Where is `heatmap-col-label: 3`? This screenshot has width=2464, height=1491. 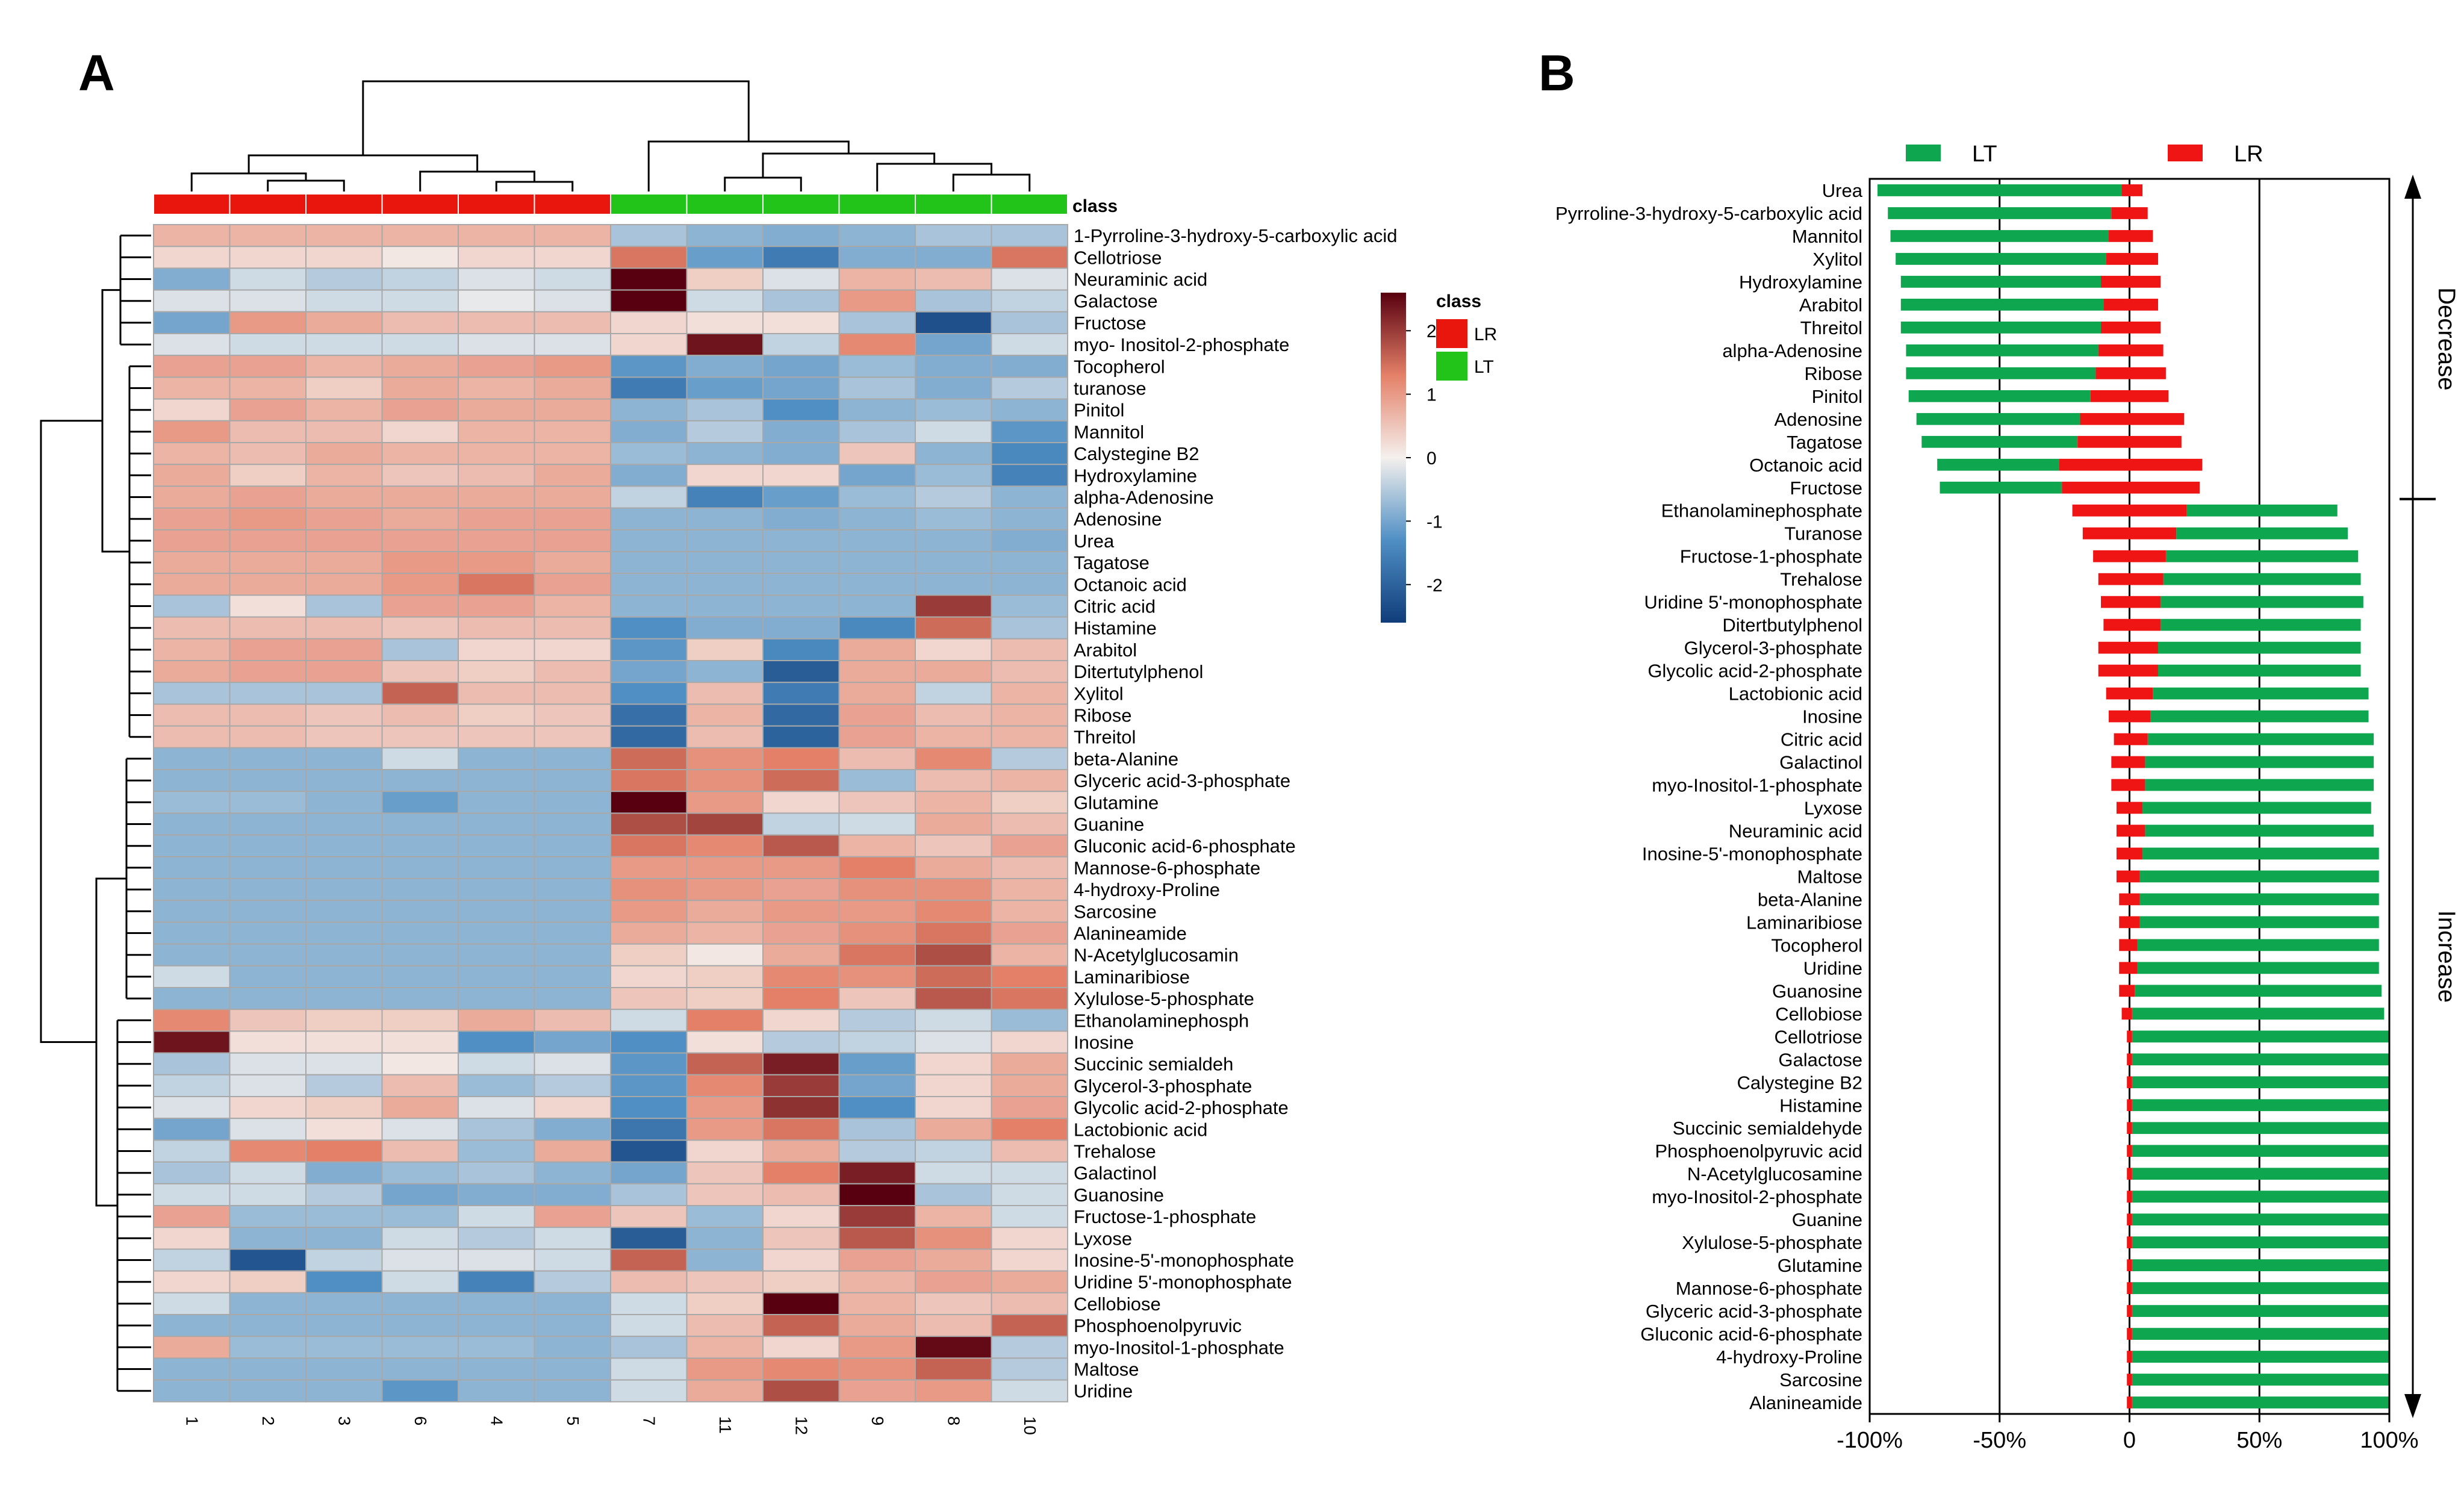 heatmap-col-label: 3 is located at coordinates (344, 1421).